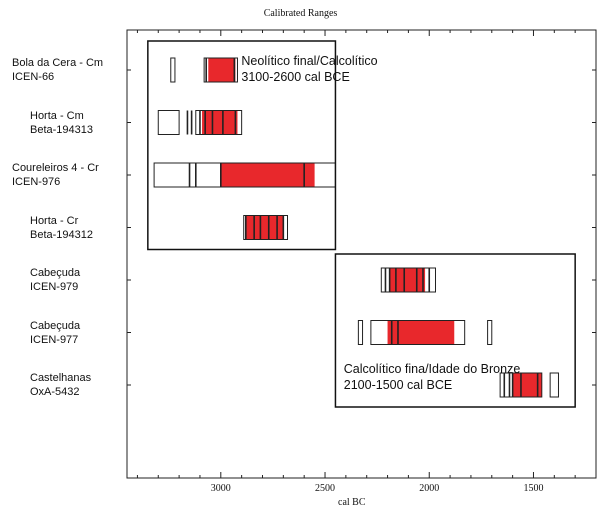 The width and height of the screenshot is (601, 508). I want to click on y-label-lab-code: ICEN-977, so click(54, 339).